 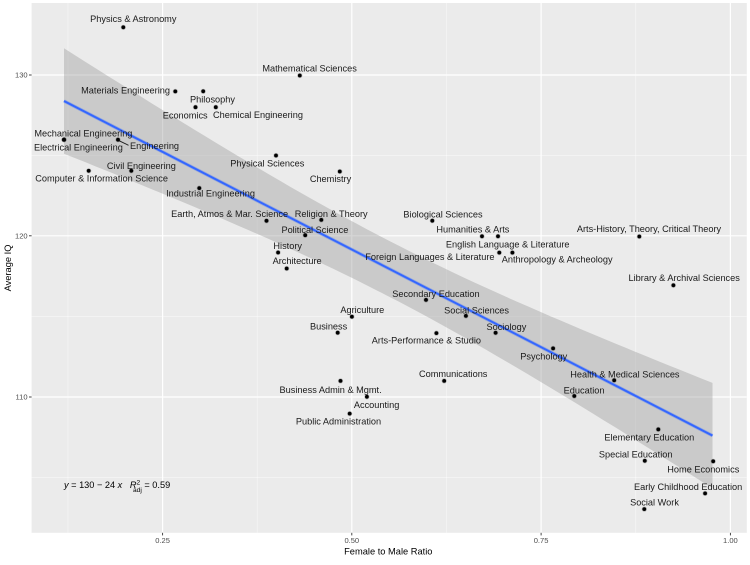 What do you see at coordinates (426, 341) in the screenshot?
I see `svg-text: Arts-Performance & Studio` at bounding box center [426, 341].